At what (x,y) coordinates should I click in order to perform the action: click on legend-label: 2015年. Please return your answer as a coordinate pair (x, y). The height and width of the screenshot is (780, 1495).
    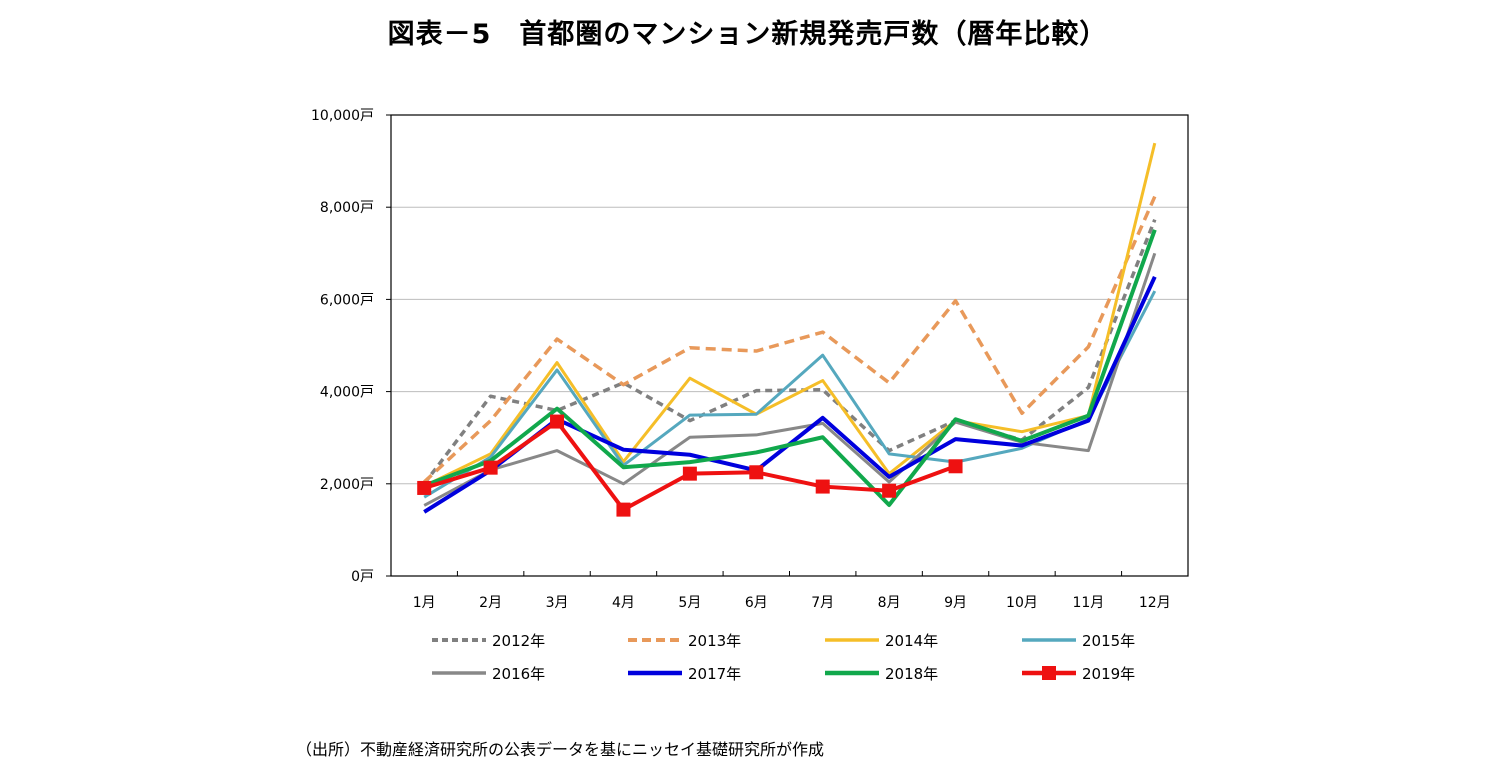
    Looking at the image, I should click on (1108, 641).